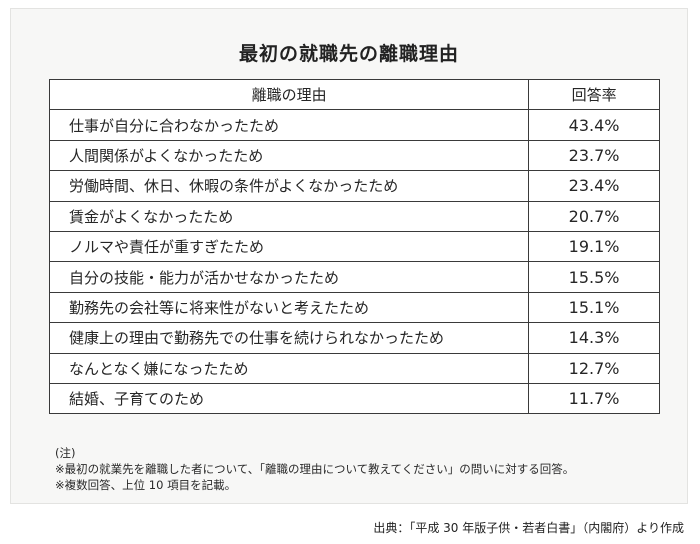  Describe the element at coordinates (594, 307) in the screenshot. I see `rate-cell: 15.1%` at that location.